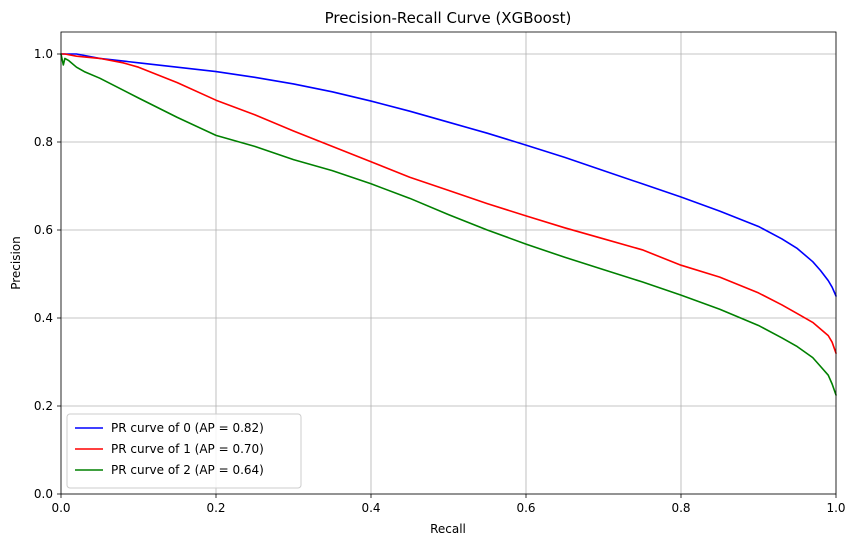  I want to click on x-axis-ticks: 0.0 0.2 0.4 0.6 0.8 1.0, so click(448, 504).